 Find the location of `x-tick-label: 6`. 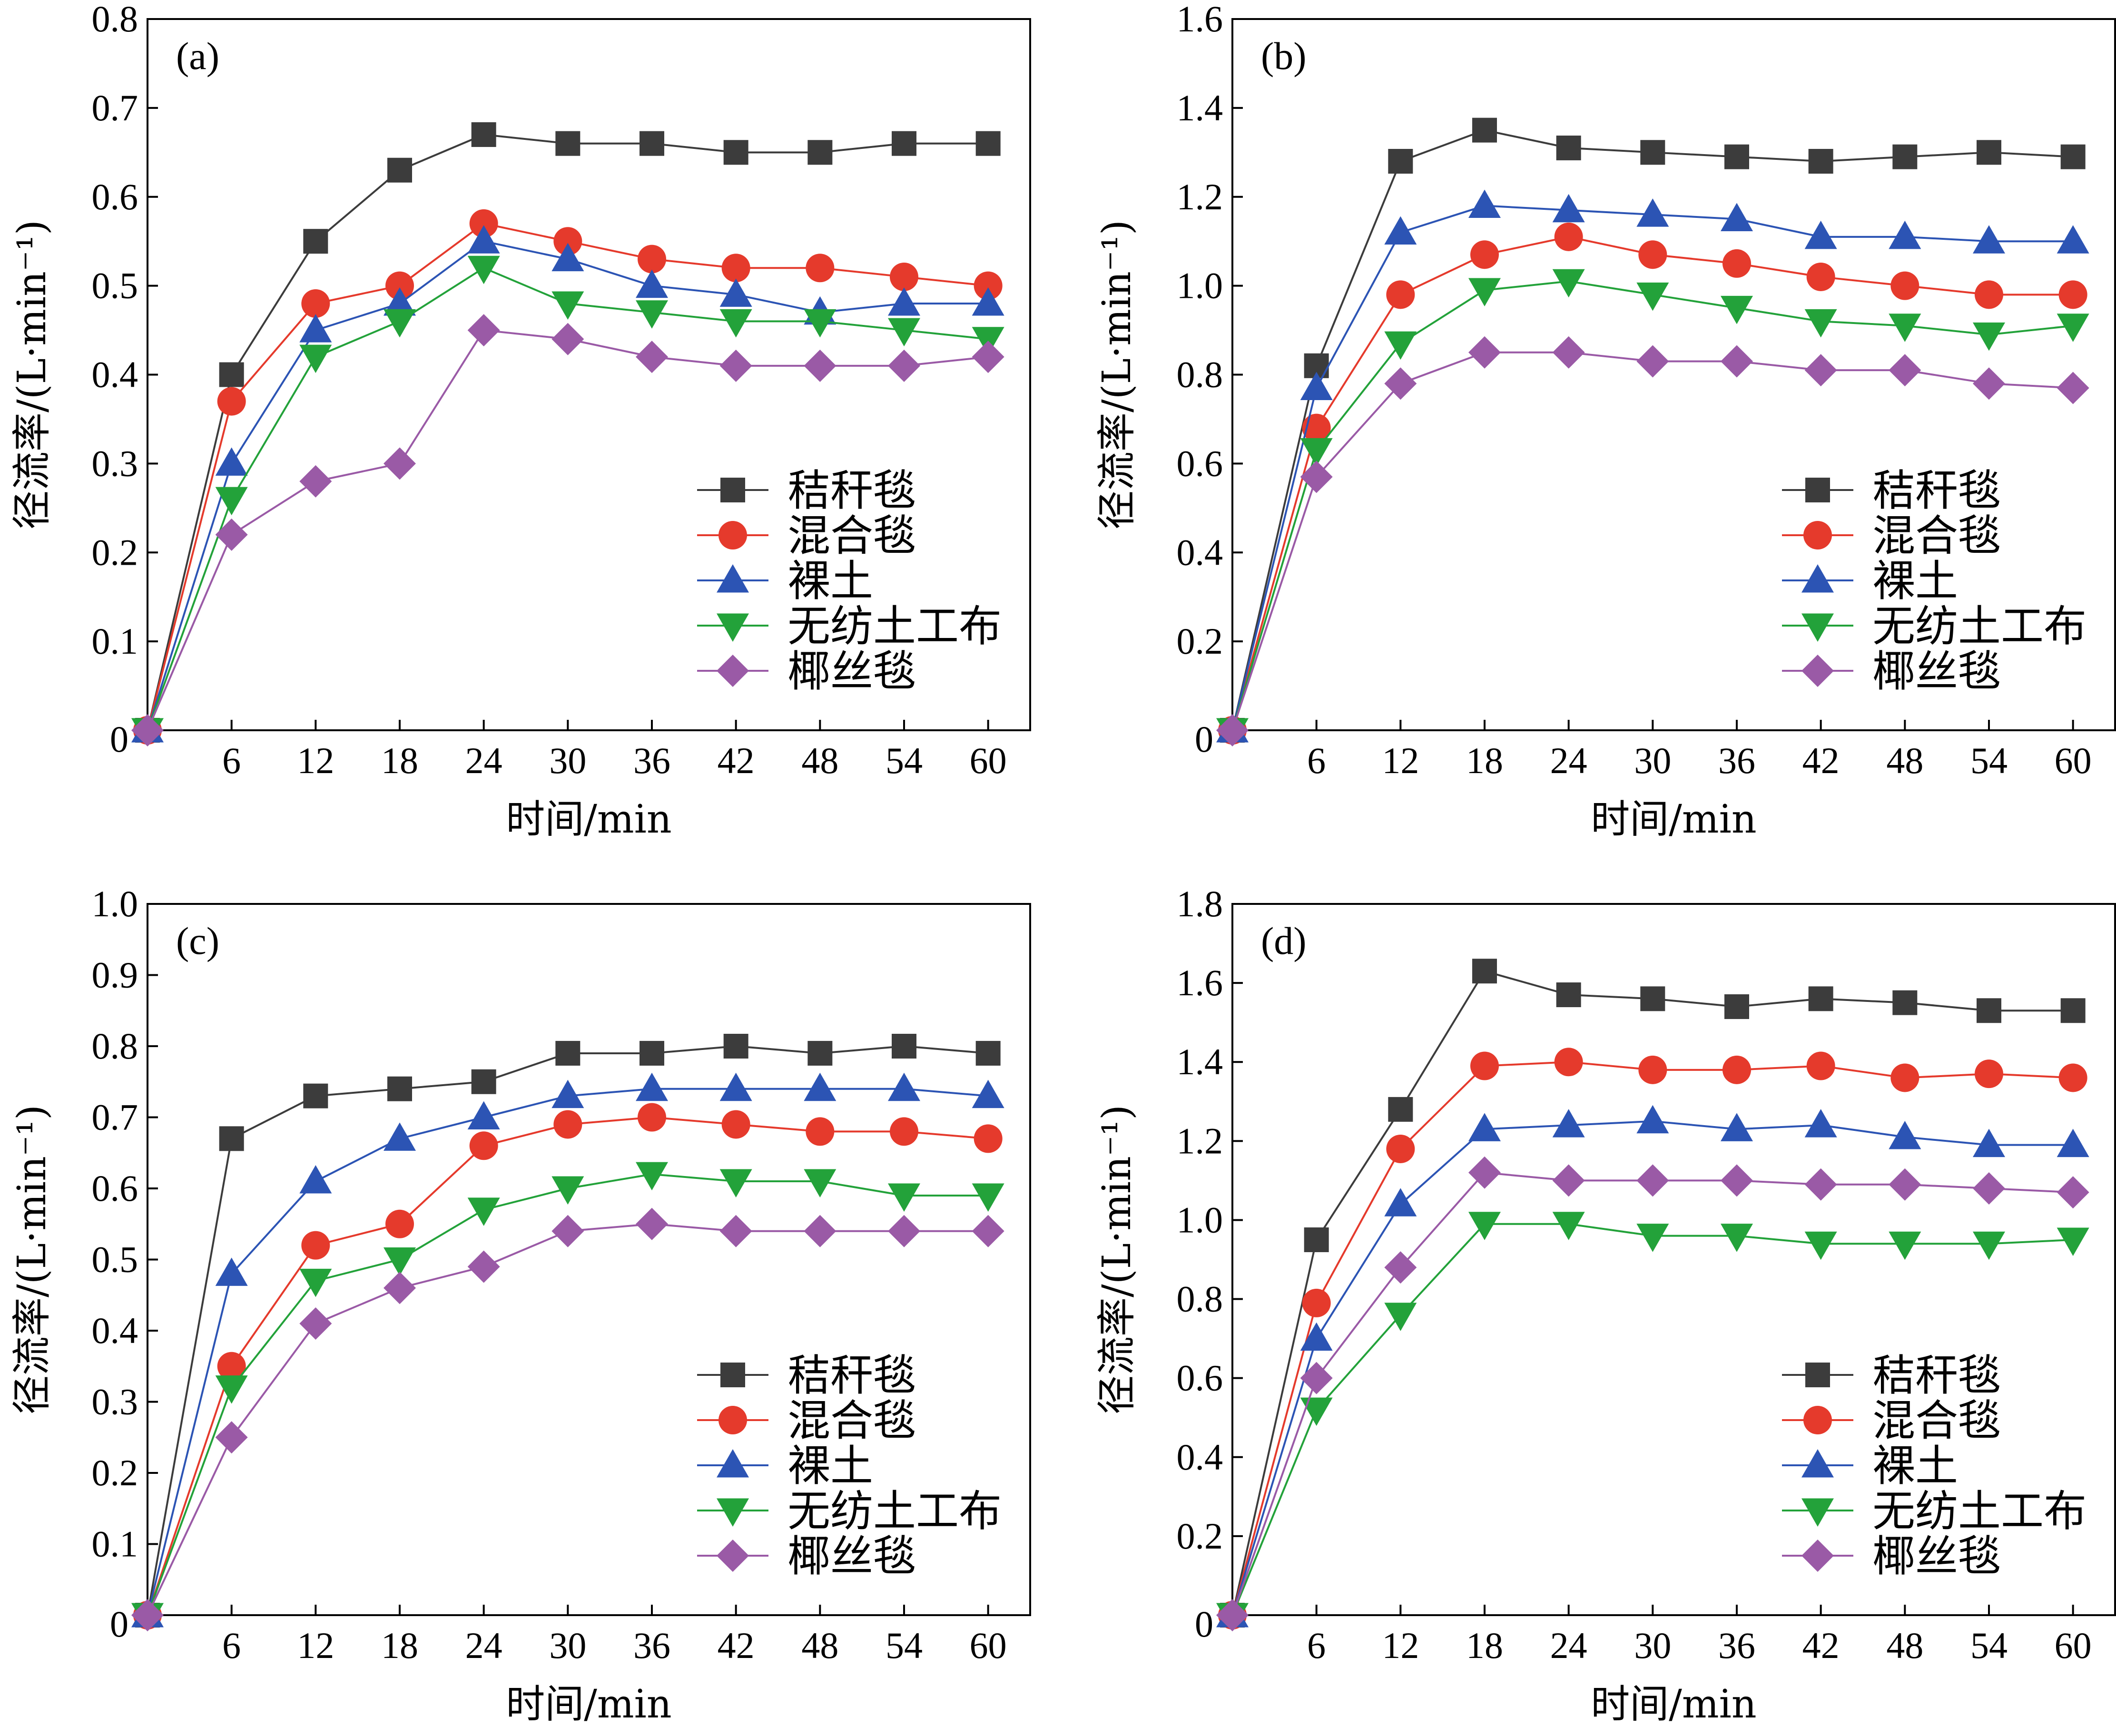

x-tick-label: 6 is located at coordinates (1316, 760).